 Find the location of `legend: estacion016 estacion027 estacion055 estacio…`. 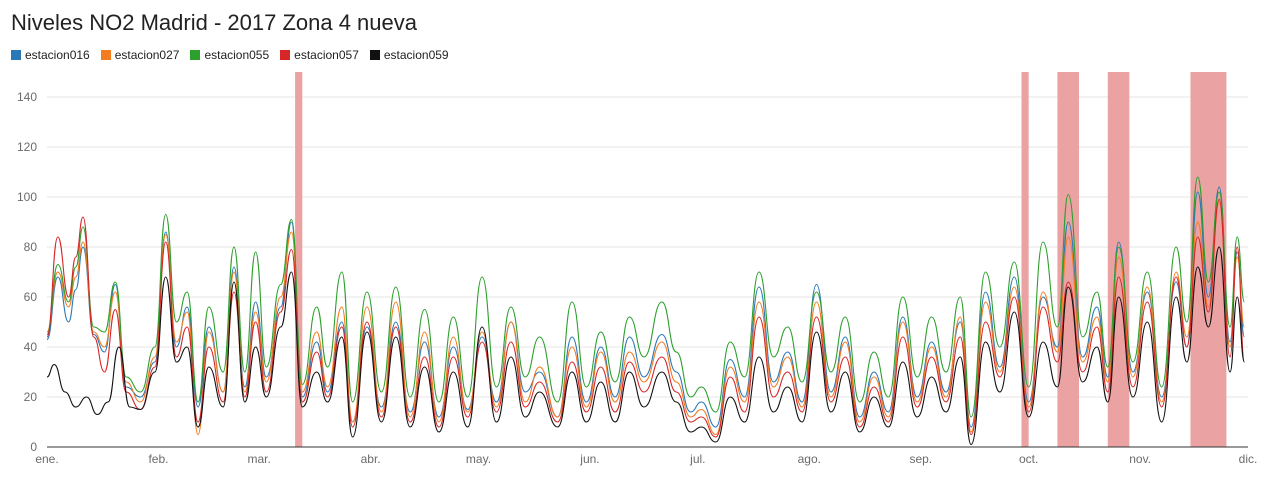

legend: estacion016 estacion027 estacion055 estacio… is located at coordinates (230, 55).